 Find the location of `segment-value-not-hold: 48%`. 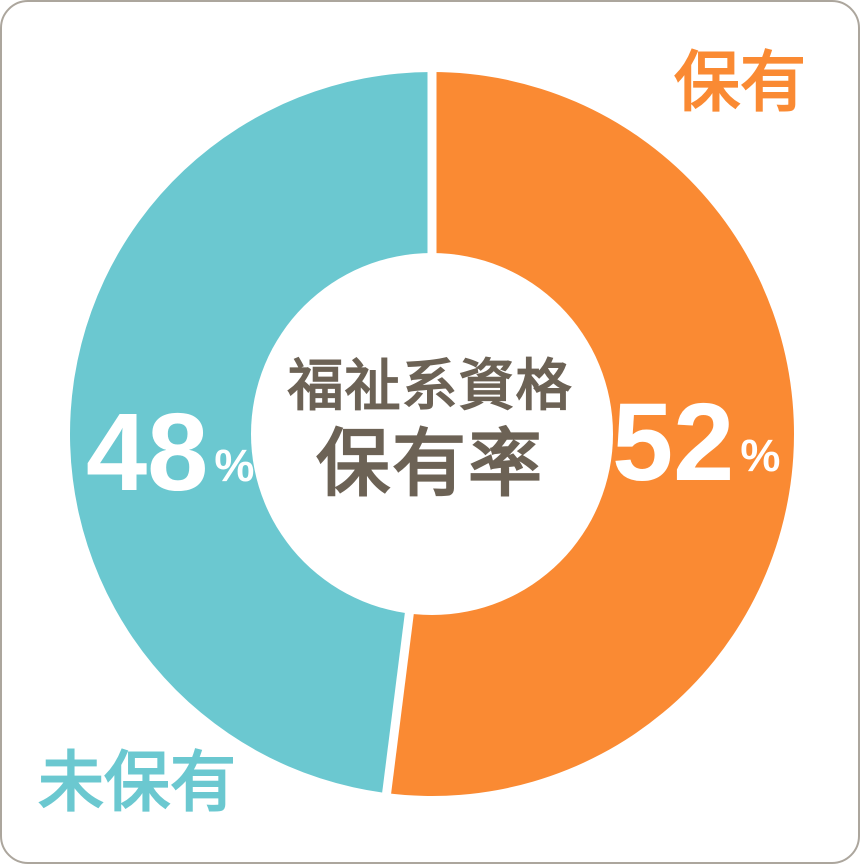

segment-value-not-hold: 48% is located at coordinates (170, 453).